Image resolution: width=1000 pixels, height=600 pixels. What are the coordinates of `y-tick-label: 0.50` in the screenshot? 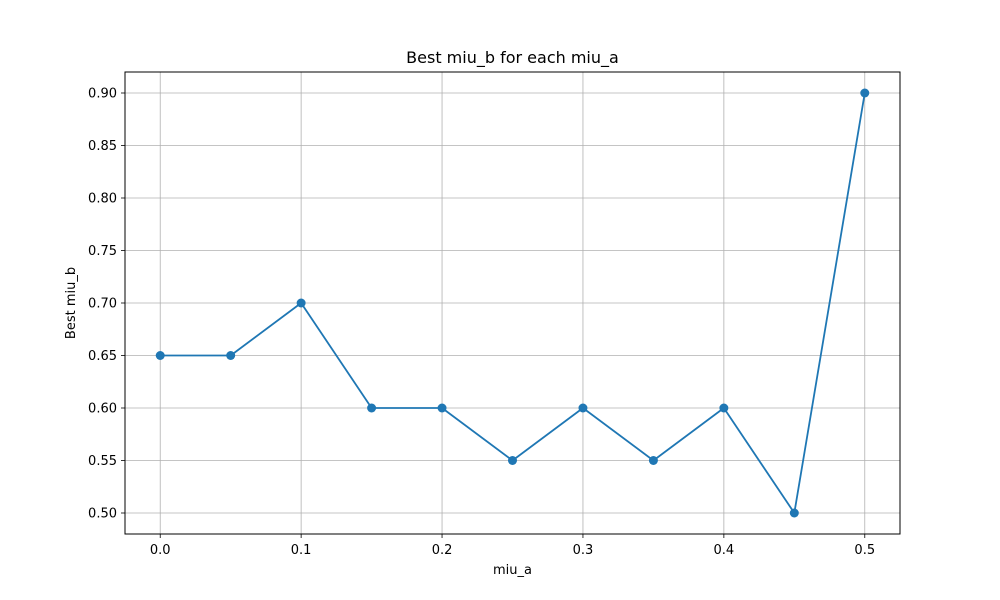 It's located at (102, 514).